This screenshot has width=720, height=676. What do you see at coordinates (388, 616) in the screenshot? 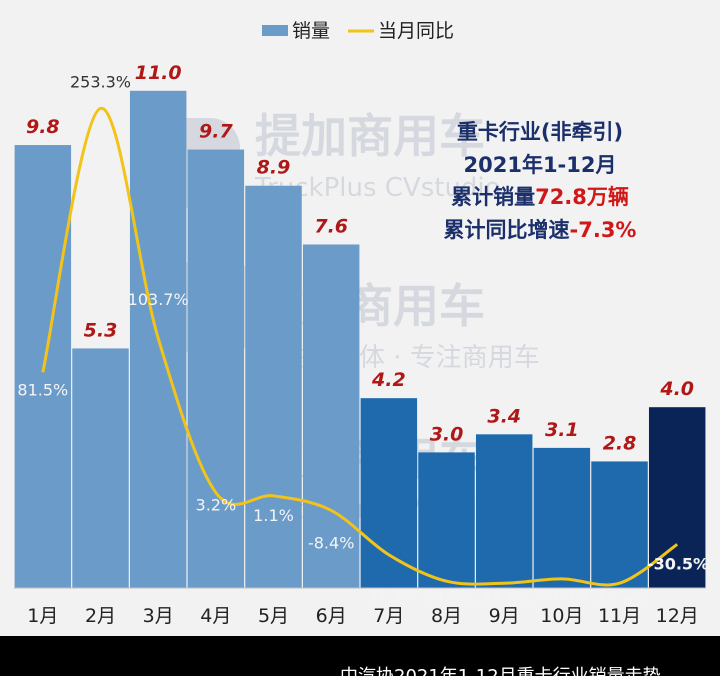
I see `x-tick-7: 7月` at bounding box center [388, 616].